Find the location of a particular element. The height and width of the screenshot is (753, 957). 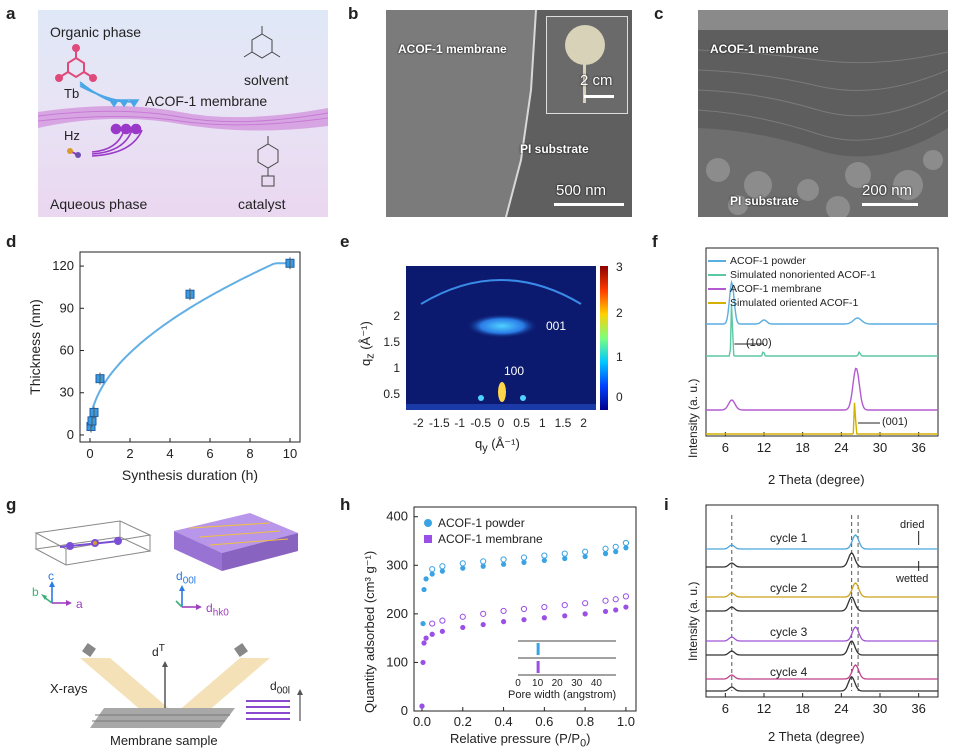

panel-a: a is located at coordinates (170, 112).